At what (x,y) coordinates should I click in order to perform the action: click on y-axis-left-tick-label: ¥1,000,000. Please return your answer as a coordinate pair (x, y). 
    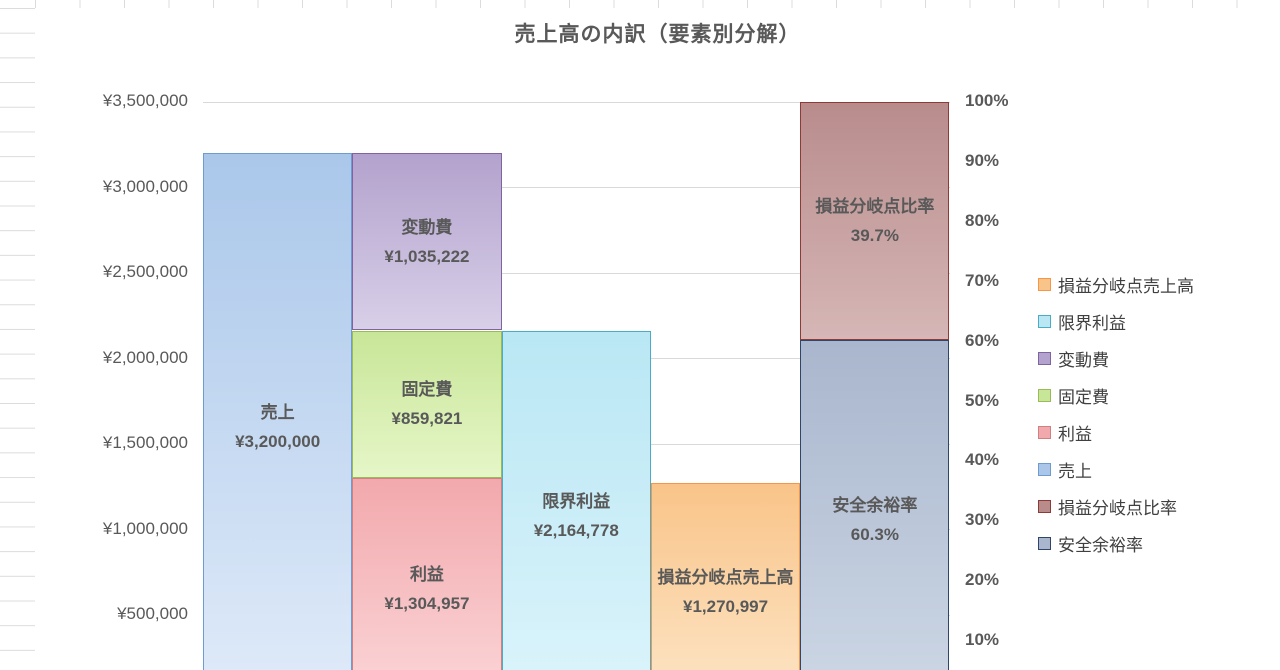
    Looking at the image, I should click on (145, 528).